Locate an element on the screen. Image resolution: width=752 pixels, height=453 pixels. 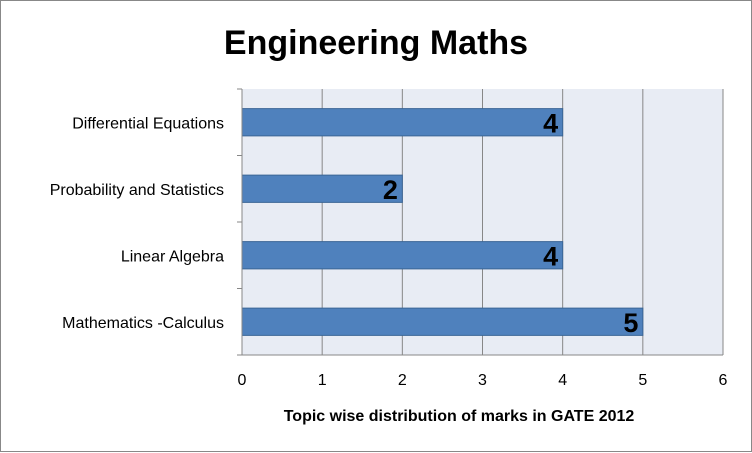
x-tick-label: 3 is located at coordinates (482, 380).